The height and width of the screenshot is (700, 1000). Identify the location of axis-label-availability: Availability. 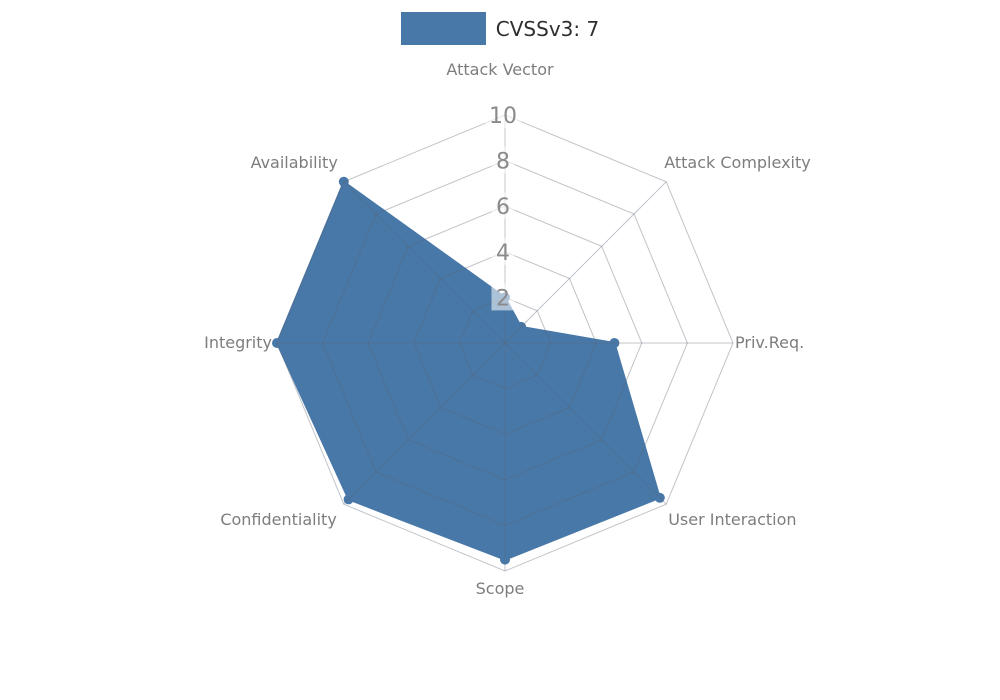
(294, 162).